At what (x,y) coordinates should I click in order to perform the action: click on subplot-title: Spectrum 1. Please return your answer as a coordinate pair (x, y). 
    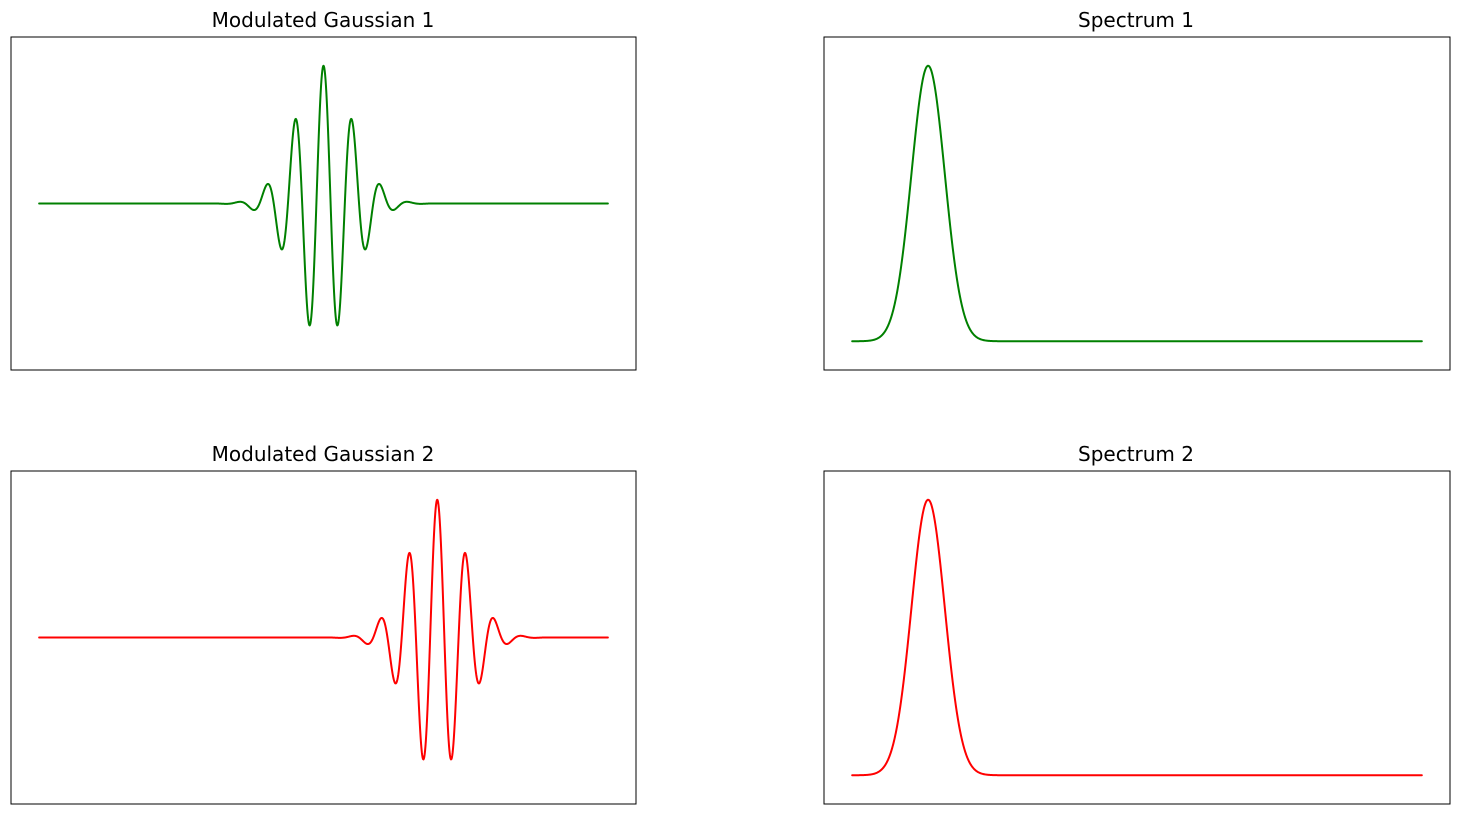
    Looking at the image, I should click on (1136, 20).